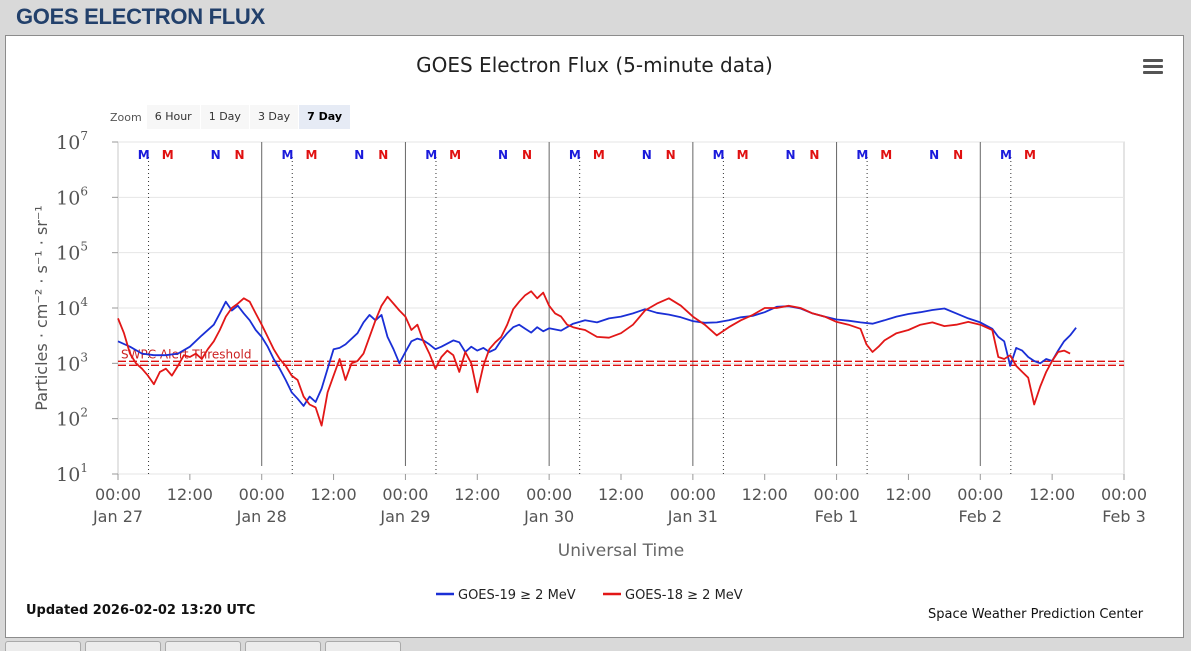 This screenshot has height=651, width=1191. I want to click on hamburger-menu-icon, so click(1153, 68).